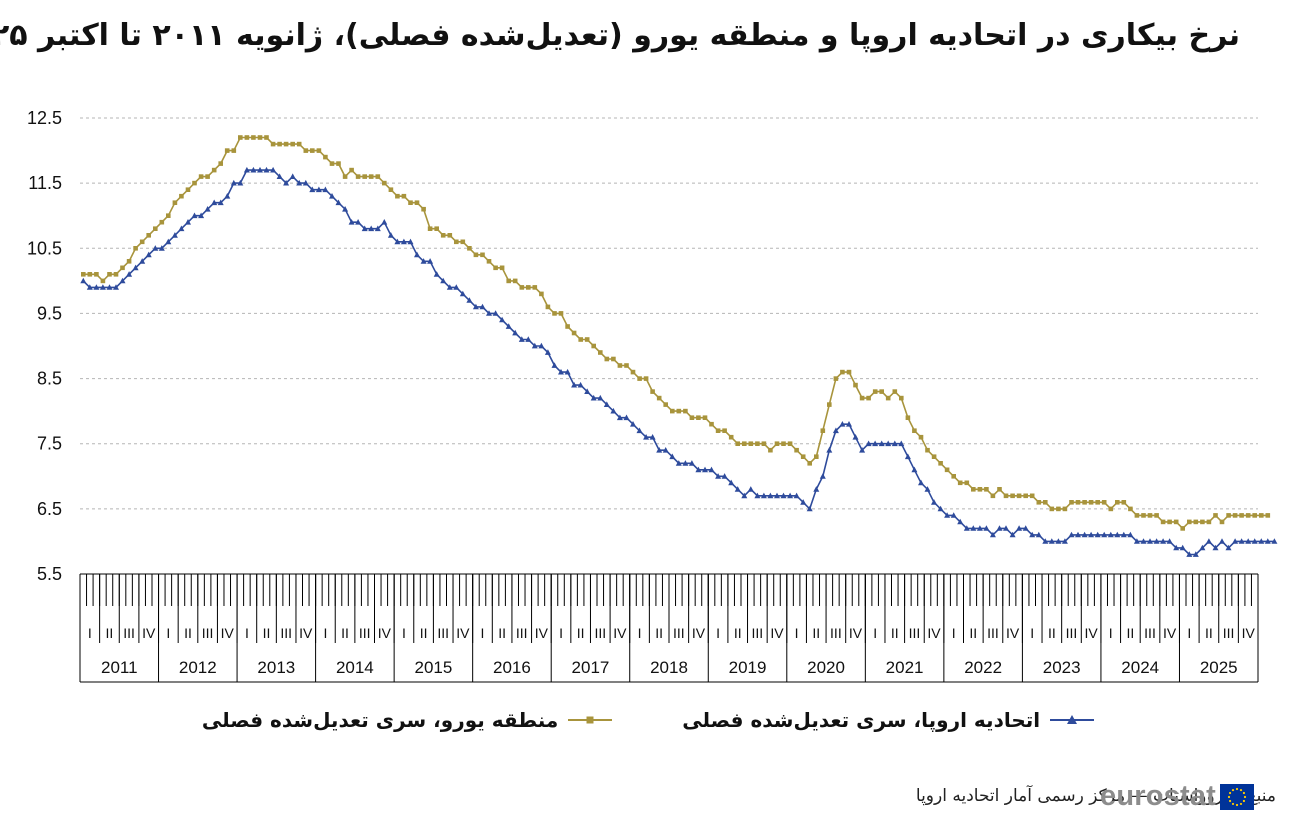 The width and height of the screenshot is (1296, 816). What do you see at coordinates (49, 574) in the screenshot?
I see `y-tick-label: 5.5` at bounding box center [49, 574].